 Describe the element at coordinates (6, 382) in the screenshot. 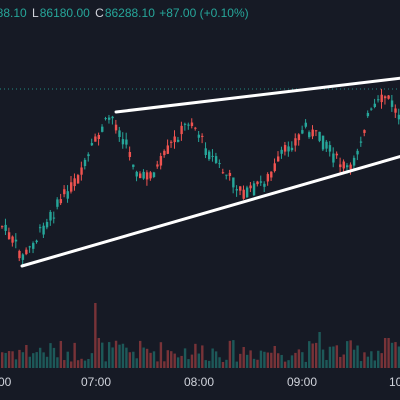

I see `time-label: 00` at that location.